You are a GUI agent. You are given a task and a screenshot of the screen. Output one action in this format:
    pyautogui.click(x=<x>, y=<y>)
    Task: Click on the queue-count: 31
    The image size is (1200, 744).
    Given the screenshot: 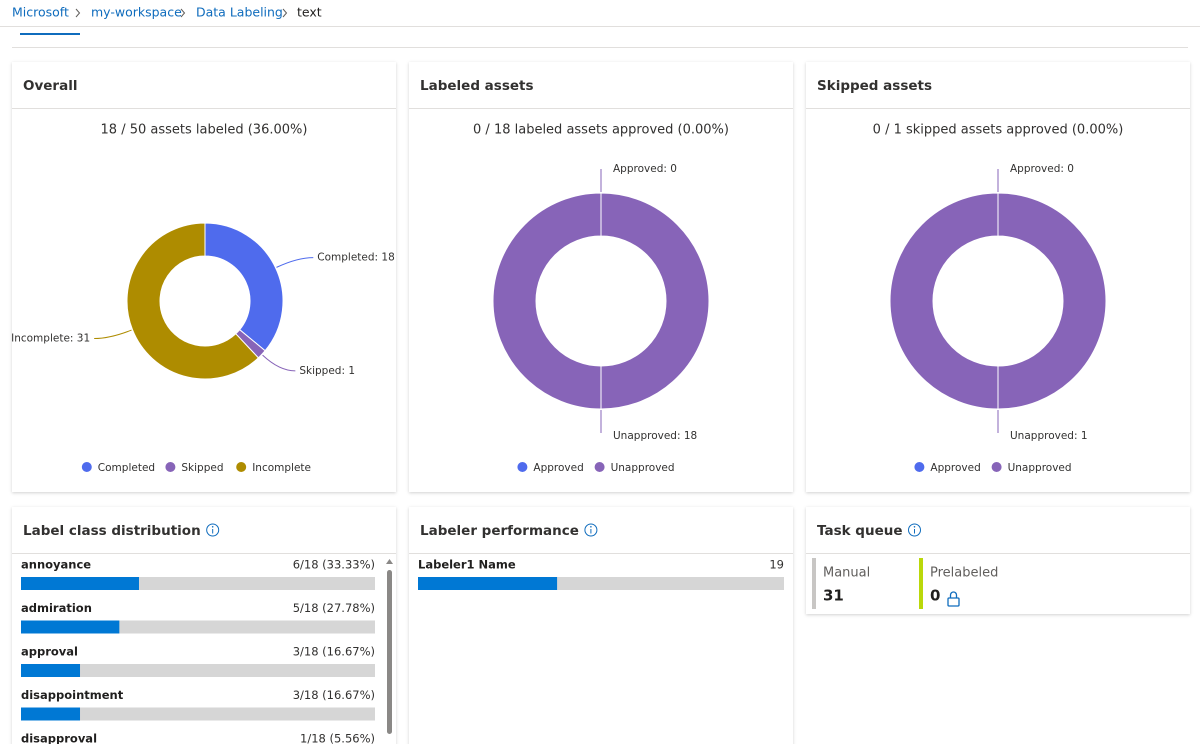 What is the action you would take?
    pyautogui.click(x=833, y=596)
    